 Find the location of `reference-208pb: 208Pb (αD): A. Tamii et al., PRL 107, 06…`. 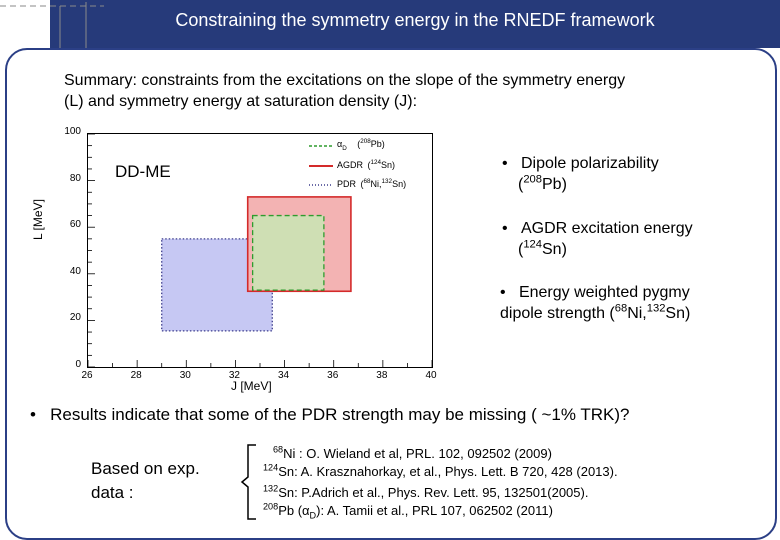

reference-208pb: 208Pb (αD): A. Tamii et al., PRL 107, 06… is located at coordinates (408, 511).